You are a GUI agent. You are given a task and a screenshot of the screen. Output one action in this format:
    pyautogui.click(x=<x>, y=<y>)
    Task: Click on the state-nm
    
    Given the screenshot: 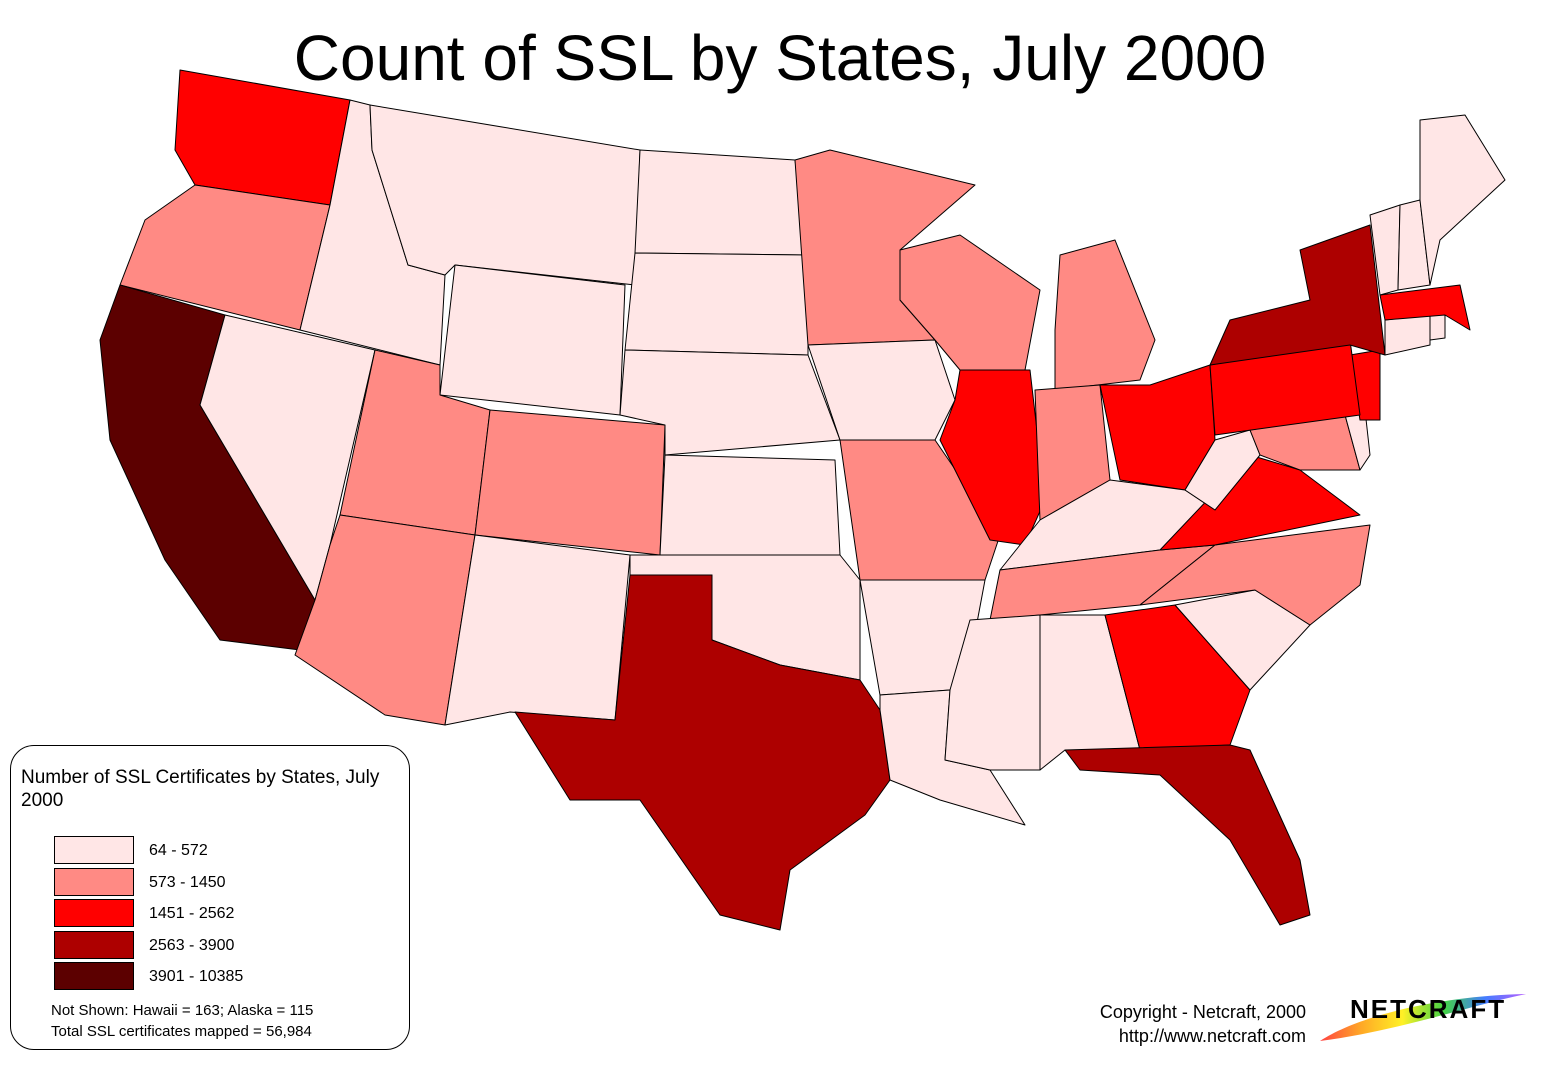 What is the action you would take?
    pyautogui.click(x=537, y=630)
    